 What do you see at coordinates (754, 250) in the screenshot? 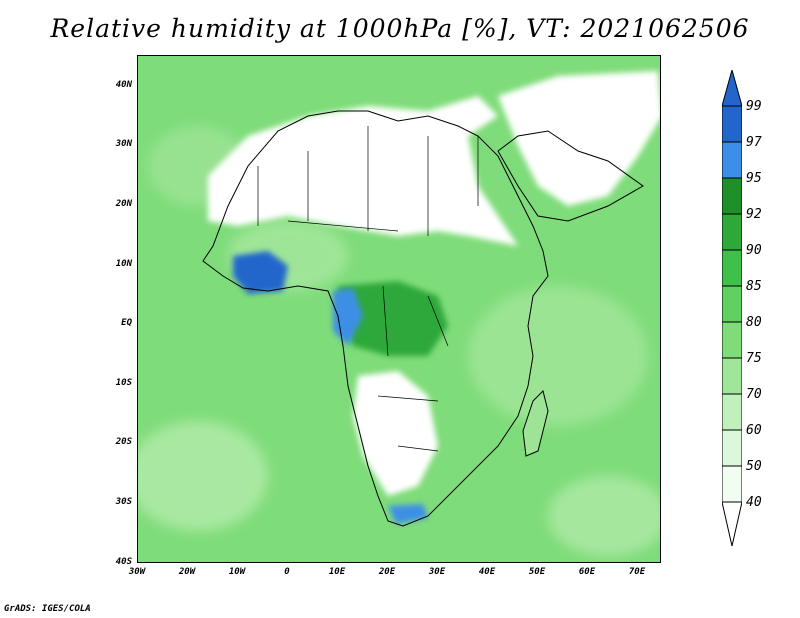
I see `colorbar-label: 90` at bounding box center [754, 250].